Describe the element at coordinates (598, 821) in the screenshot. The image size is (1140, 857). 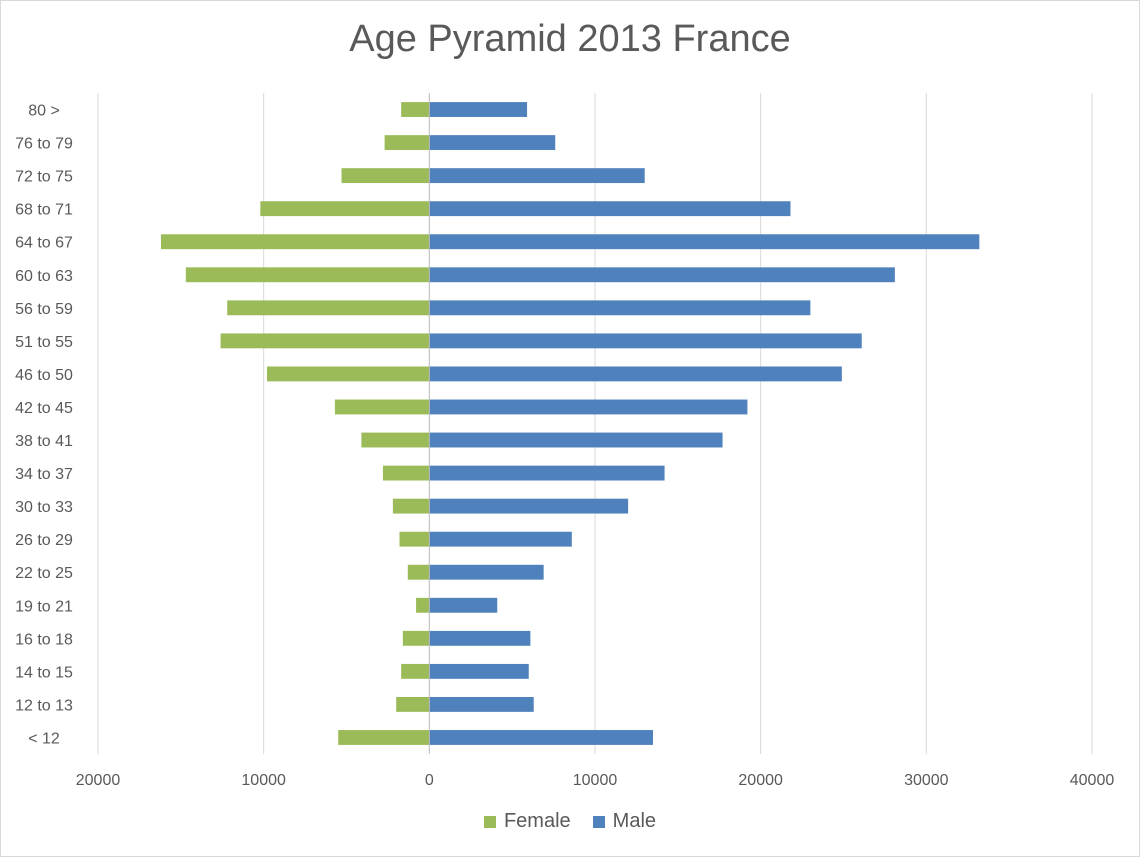
I see `legend-swatch-male` at that location.